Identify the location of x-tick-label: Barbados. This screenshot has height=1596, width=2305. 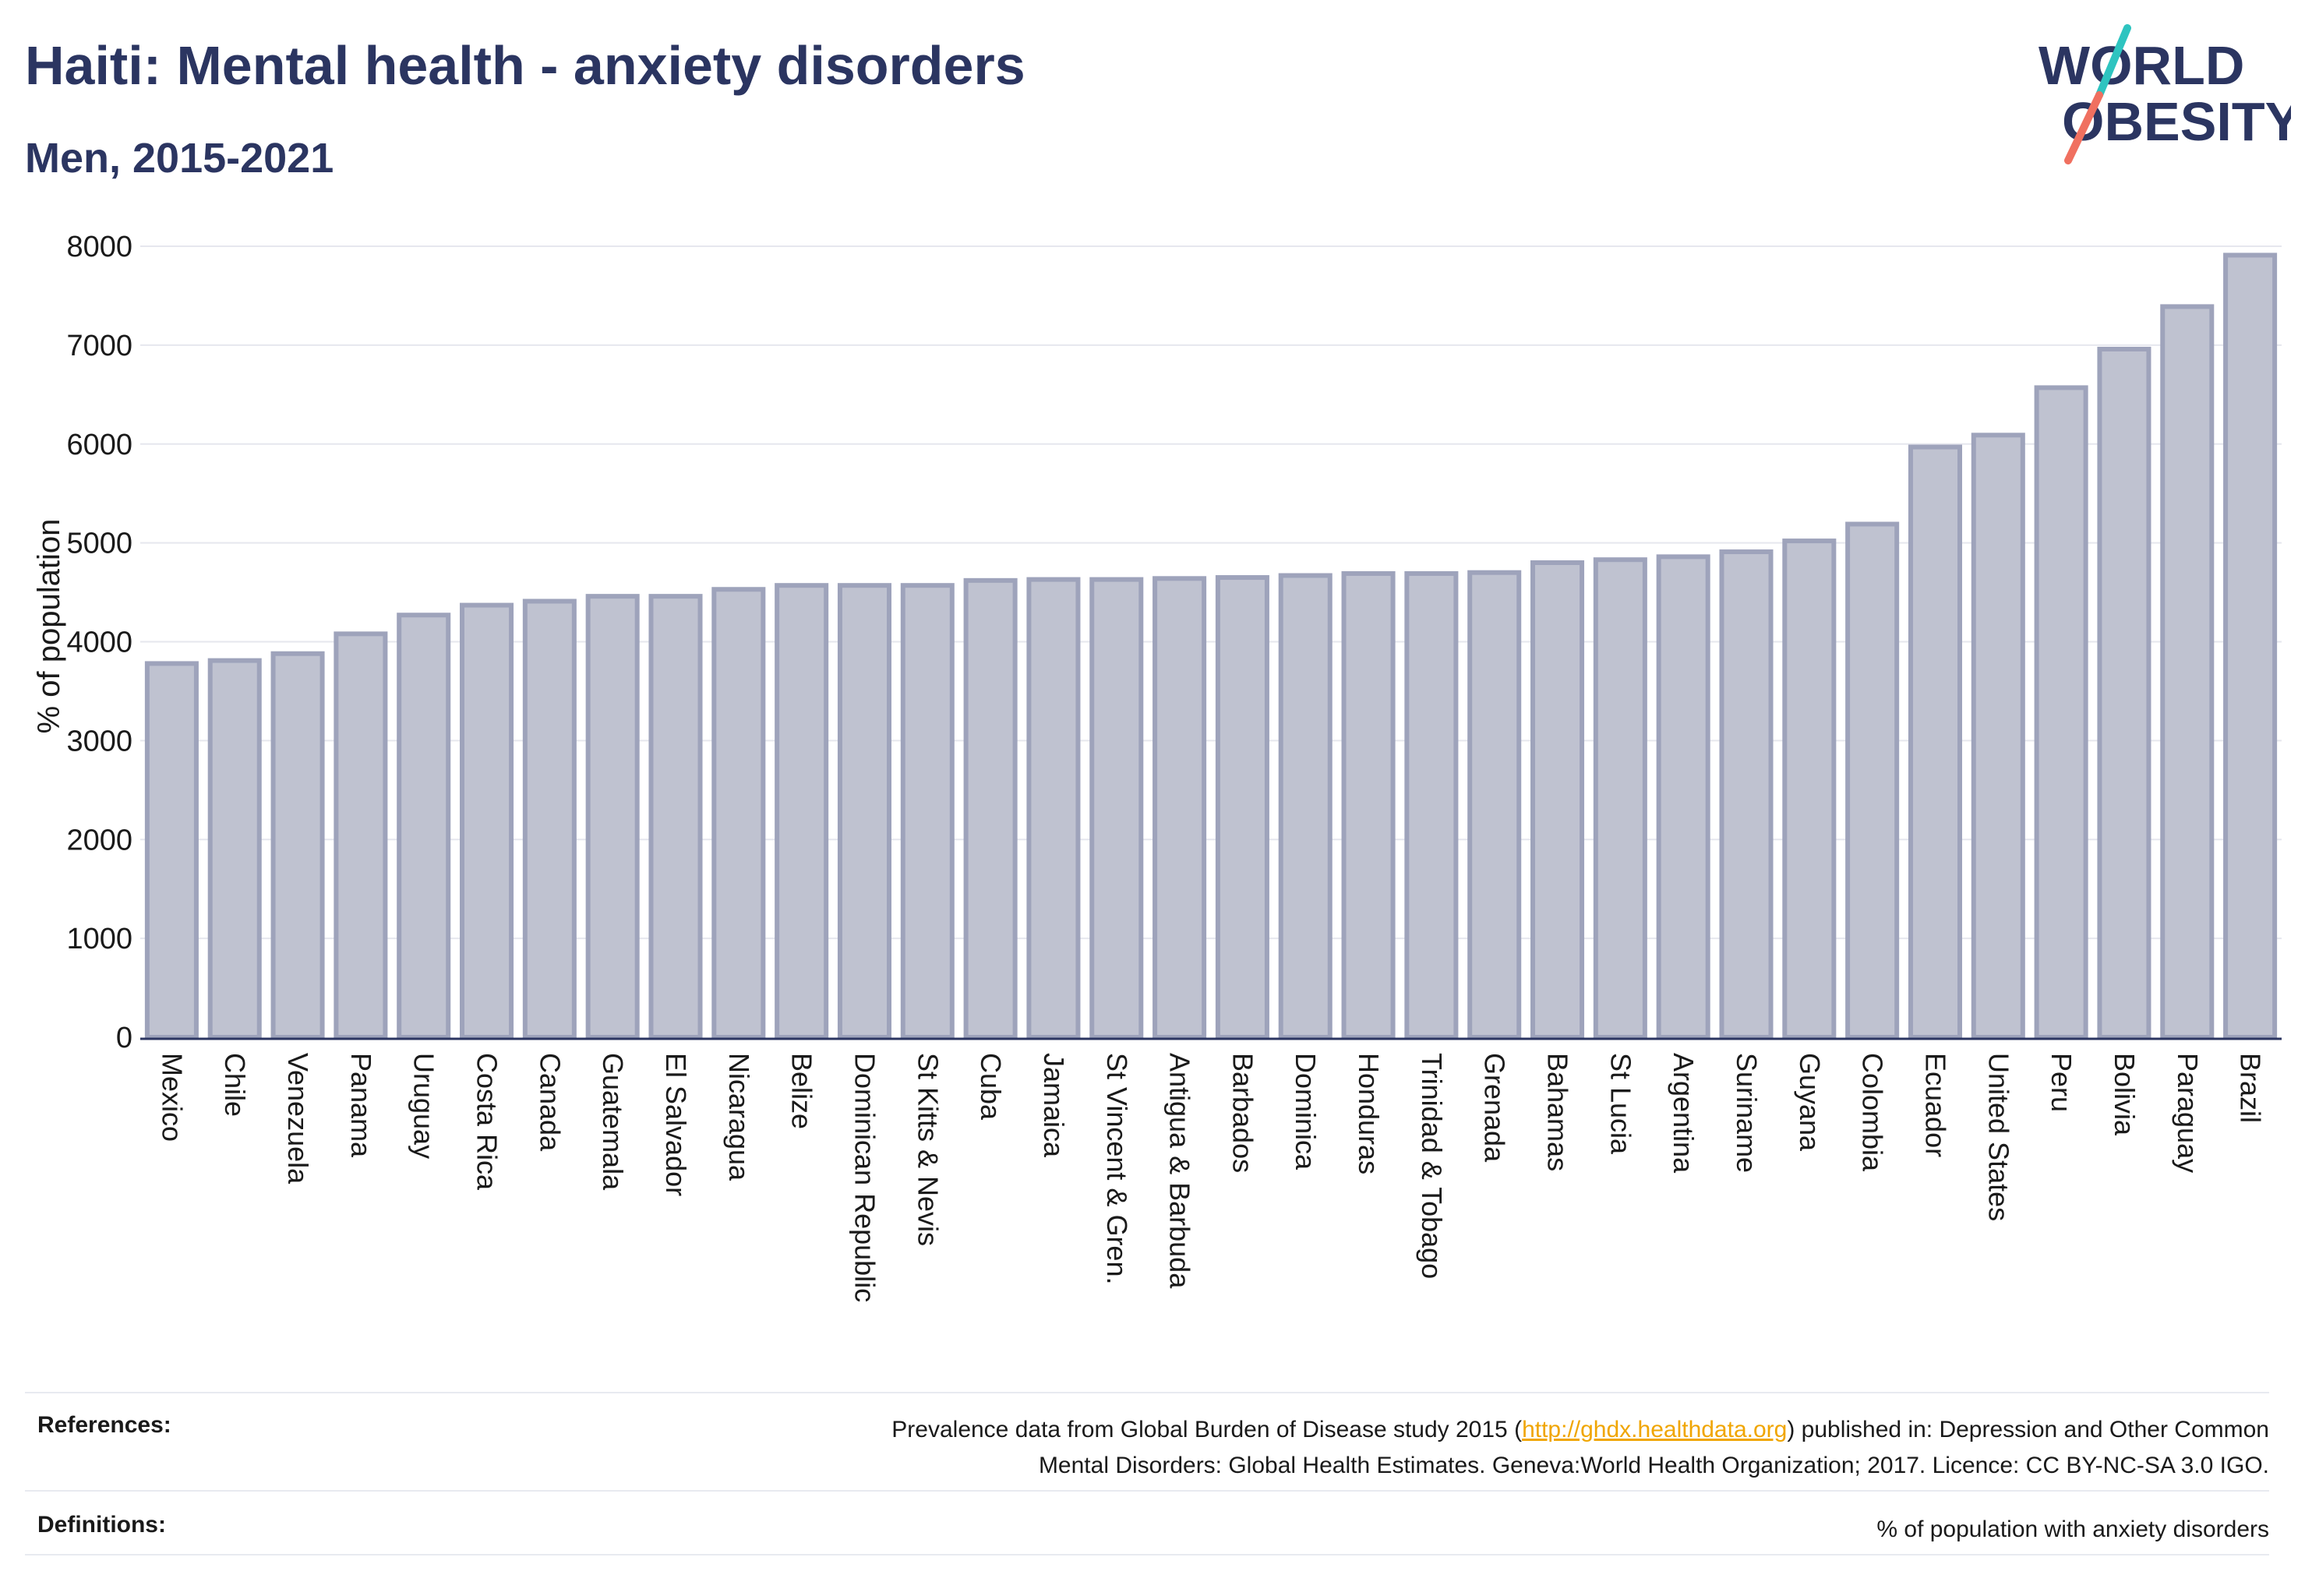
(1242, 1113).